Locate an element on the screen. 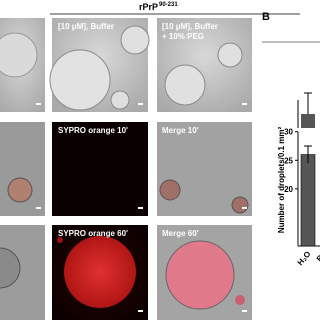 The height and width of the screenshot is (325, 320). broken-segment is located at coordinates (308, 121).